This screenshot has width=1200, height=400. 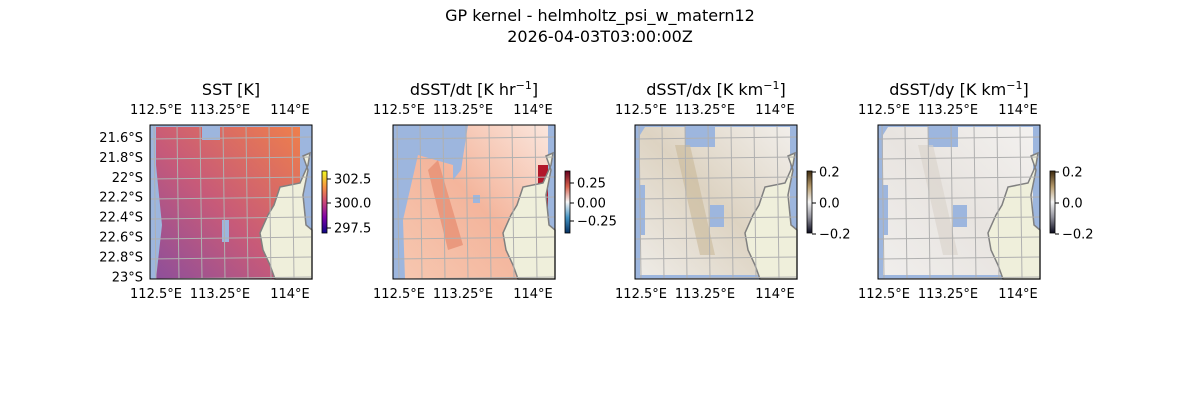 I want to click on lat-tick-label: 21.6°S, so click(x=121, y=138).